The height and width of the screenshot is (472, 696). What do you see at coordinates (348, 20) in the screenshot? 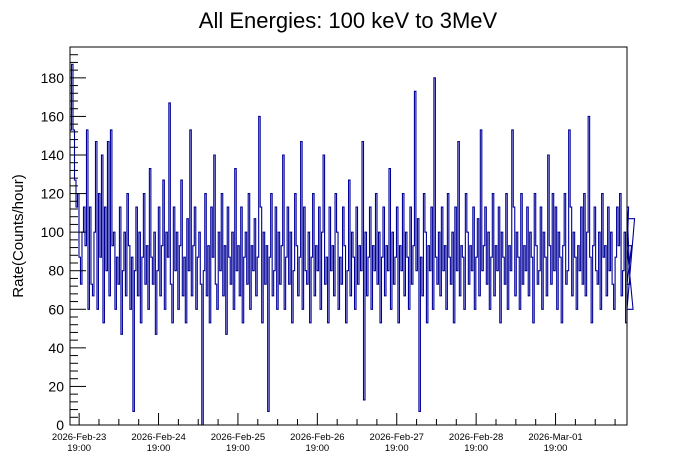
I see `chart-title: All Energies: 100 keV to 3MeV` at bounding box center [348, 20].